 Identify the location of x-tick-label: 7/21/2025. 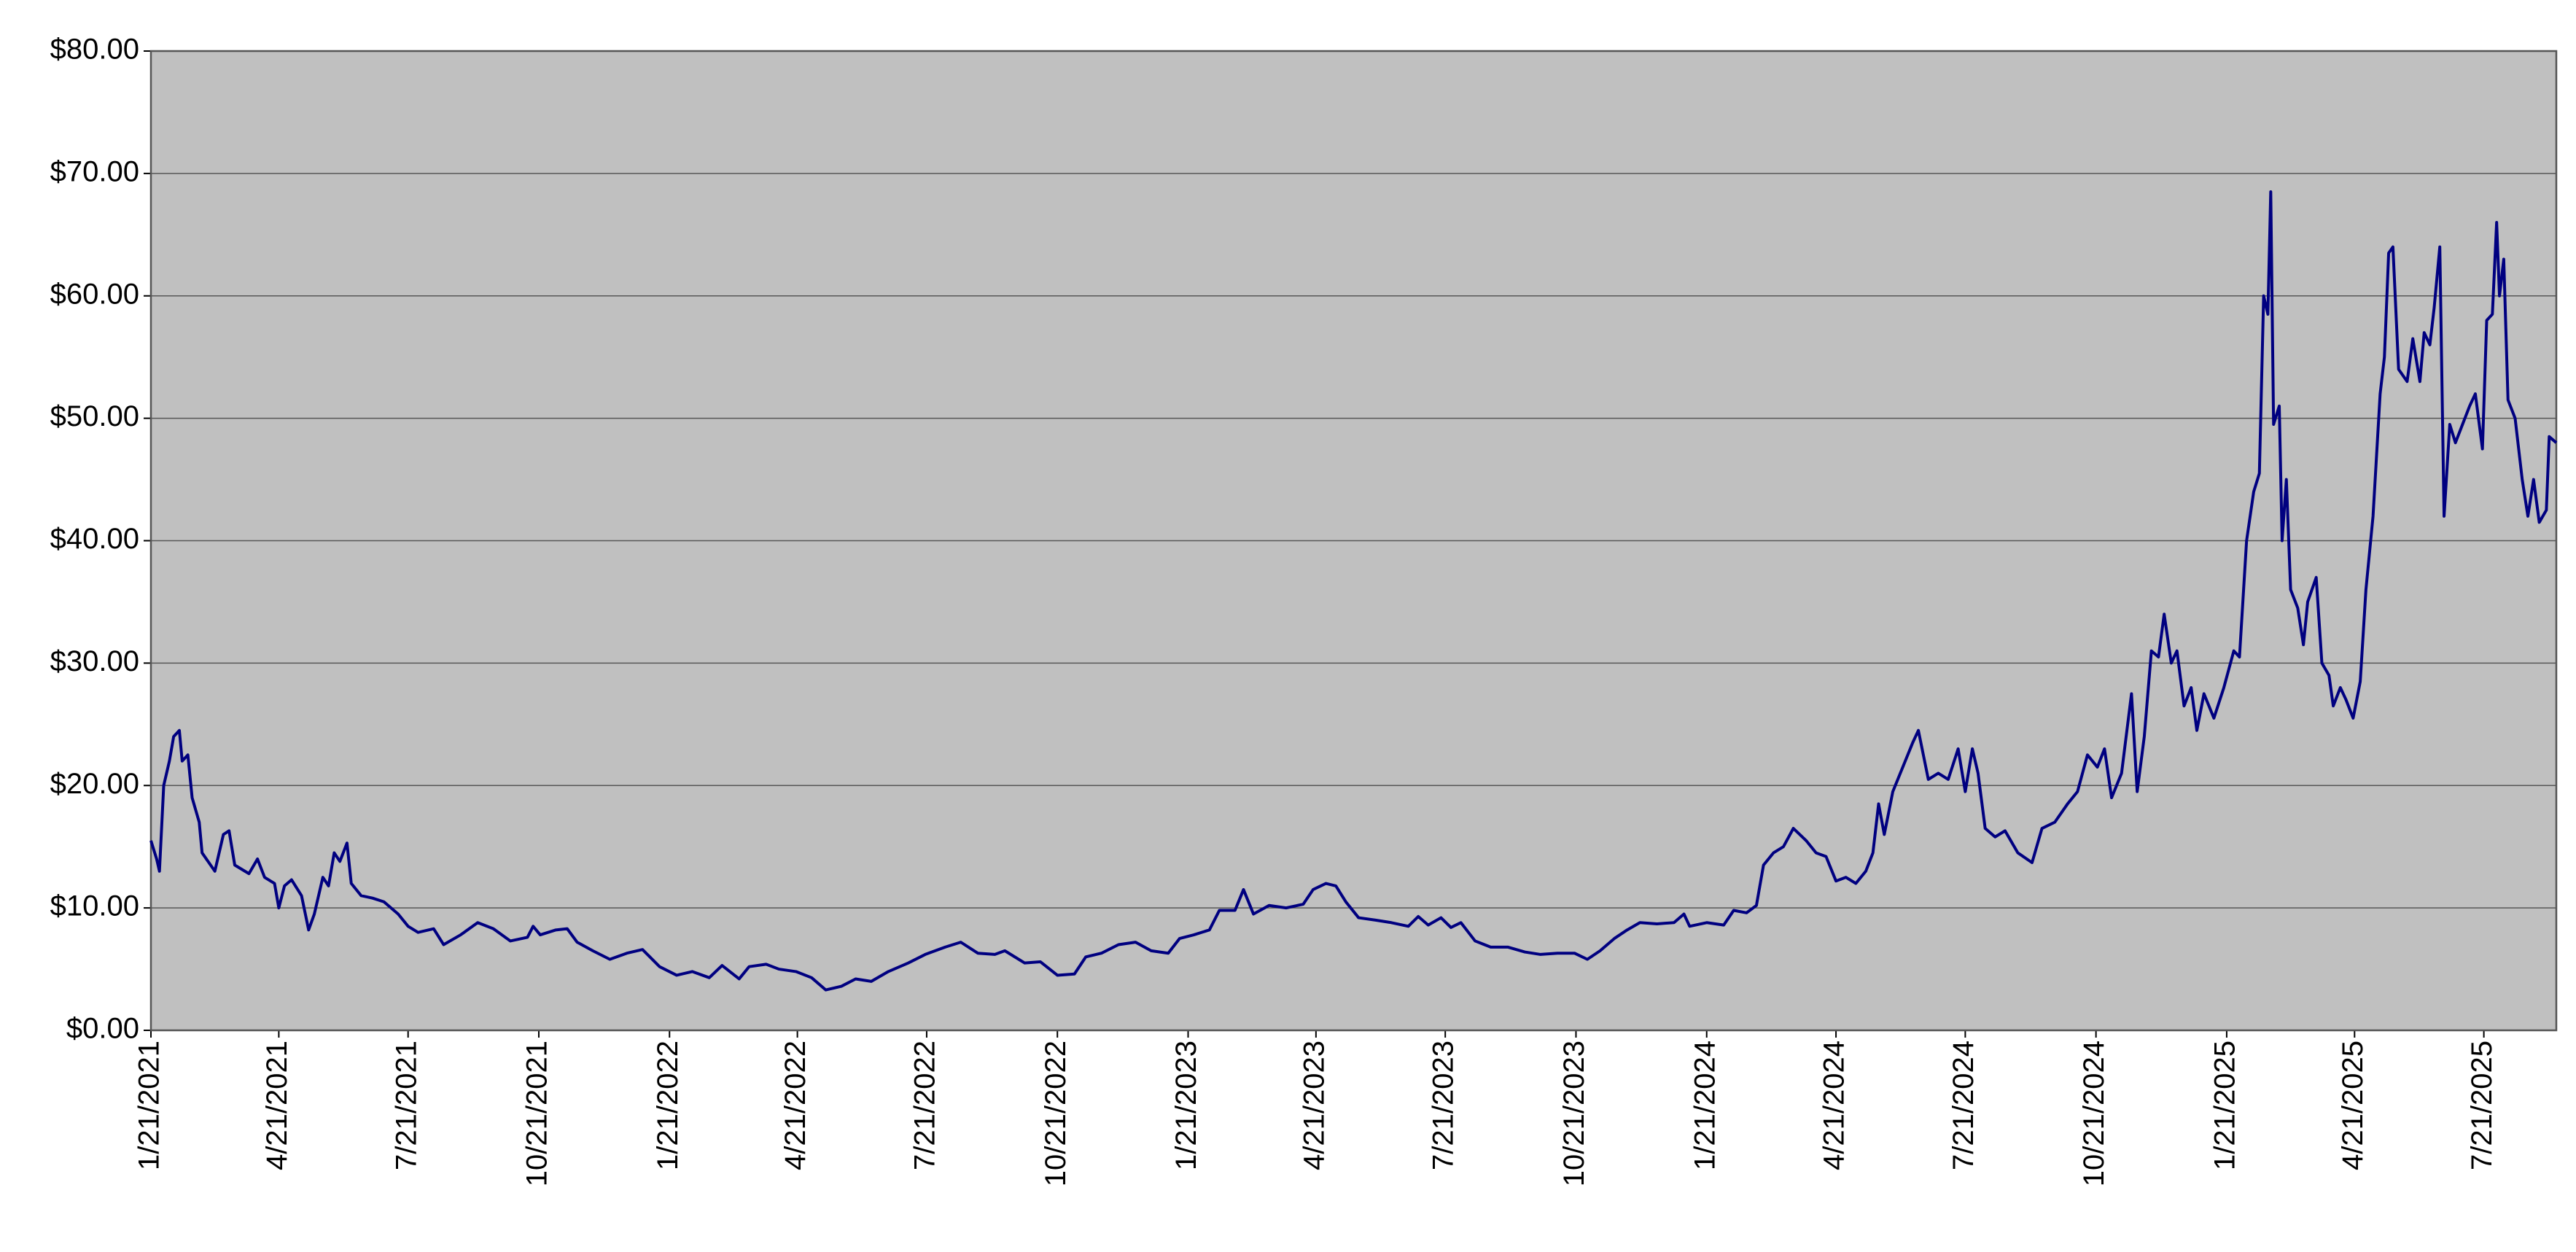
(2482, 1105).